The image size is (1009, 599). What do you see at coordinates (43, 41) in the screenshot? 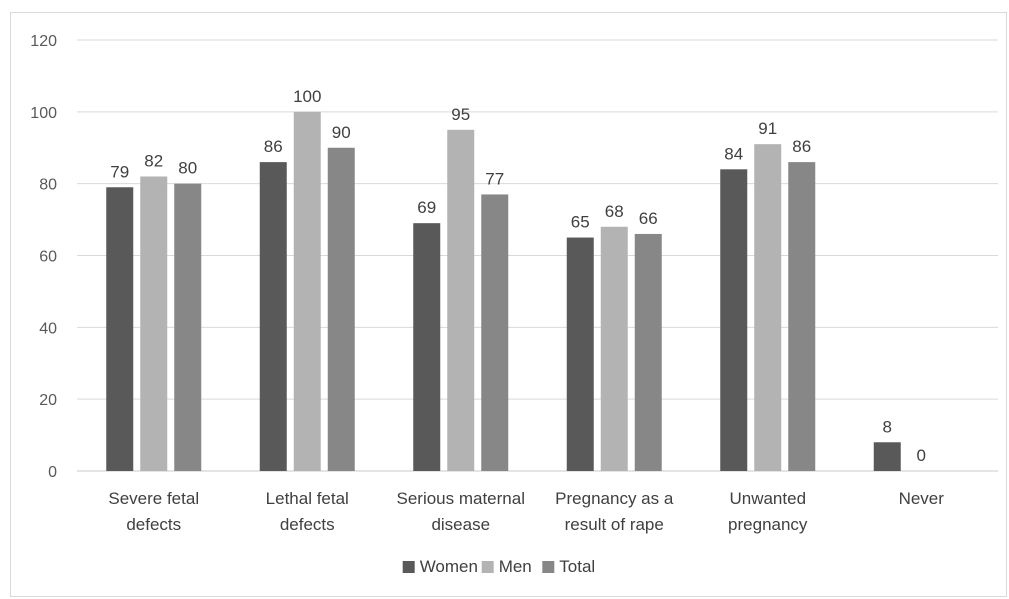
I see `y-tick-label: 120` at bounding box center [43, 41].